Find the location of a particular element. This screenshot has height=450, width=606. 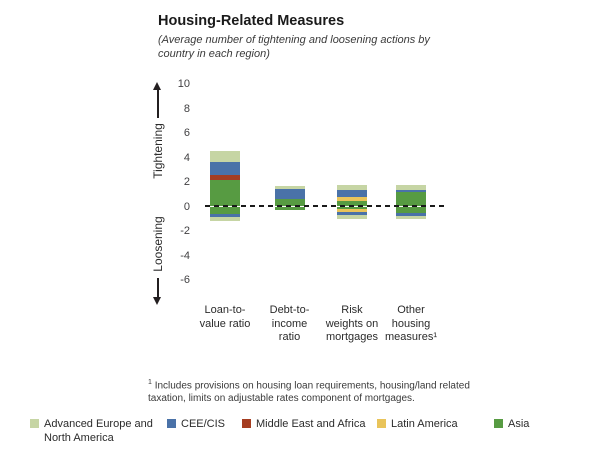

legend-item: Middle East and Africa is located at coordinates (303, 424).